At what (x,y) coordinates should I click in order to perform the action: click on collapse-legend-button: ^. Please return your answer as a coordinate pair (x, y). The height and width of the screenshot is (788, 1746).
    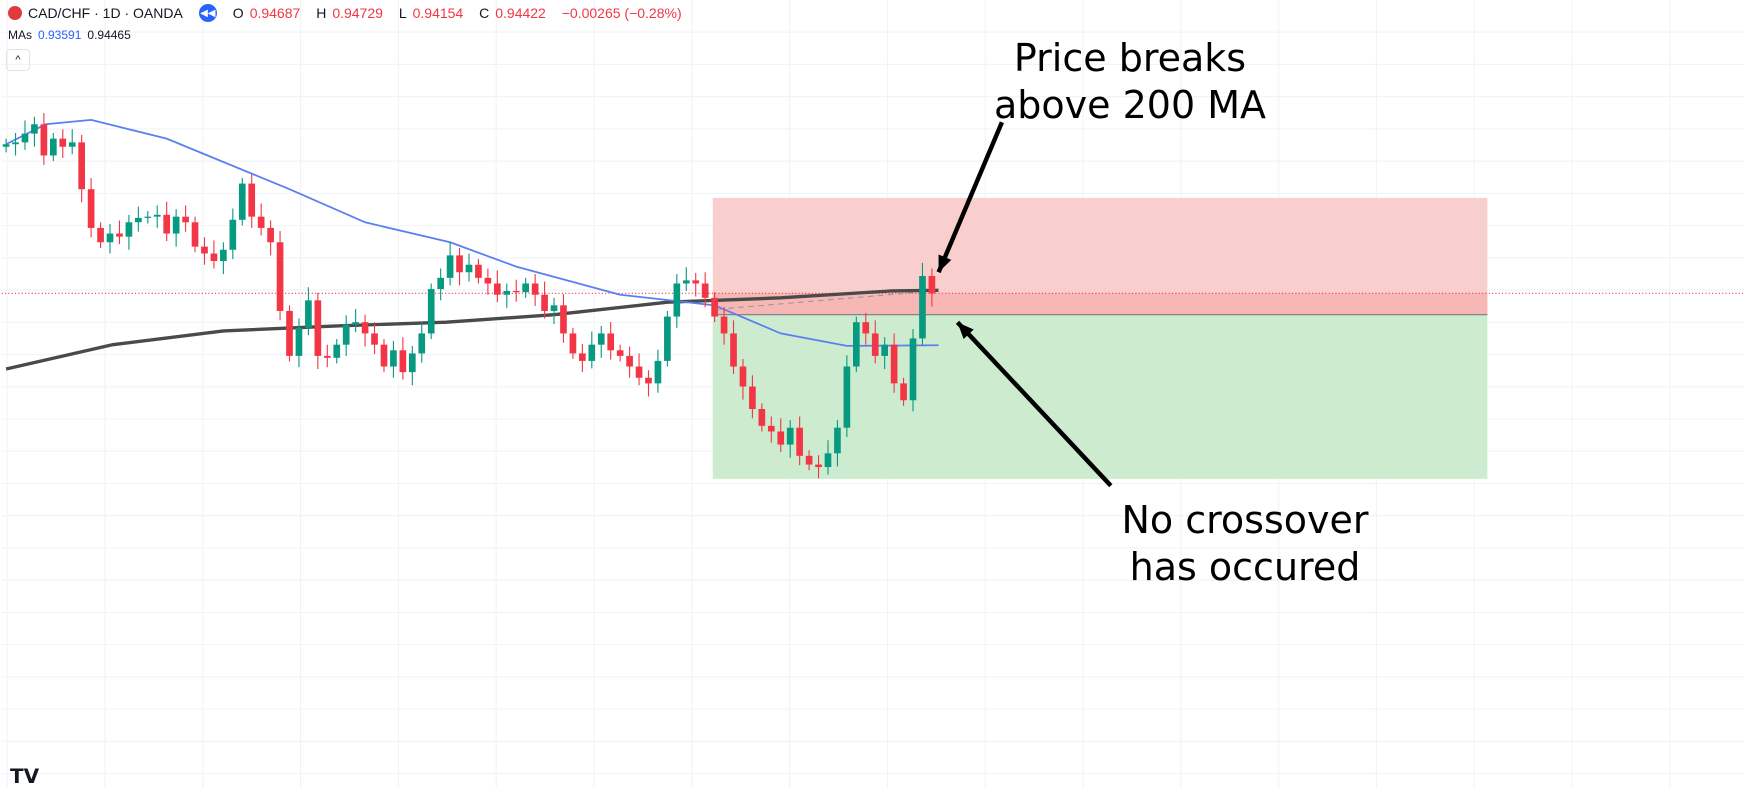
    Looking at the image, I should click on (18, 60).